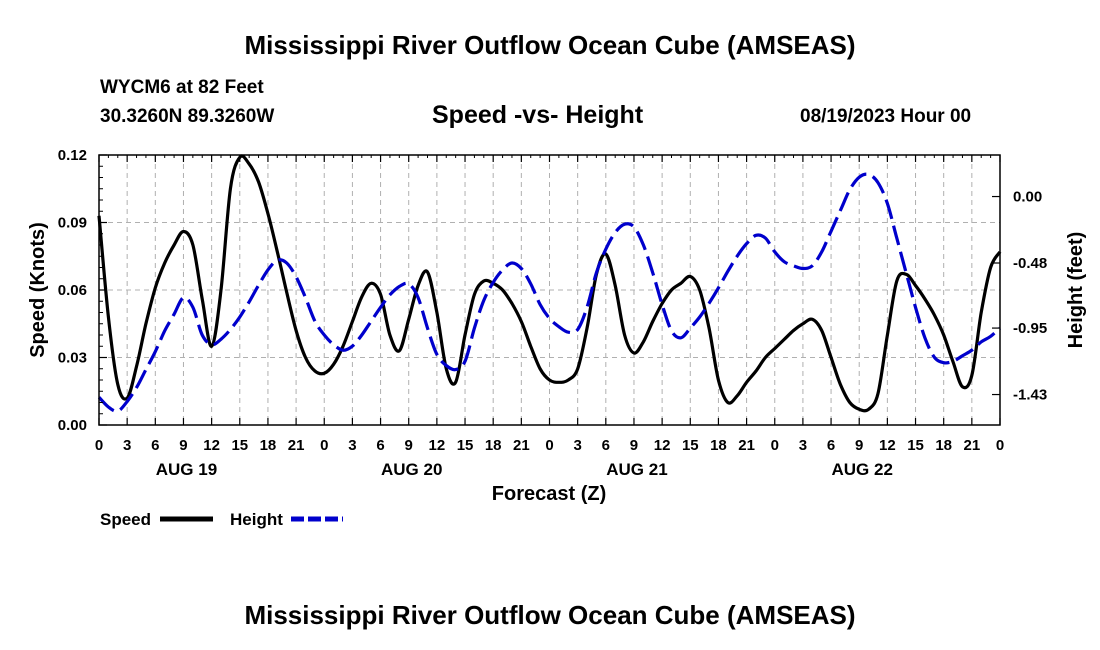  What do you see at coordinates (862, 469) in the screenshot?
I see `x-day-label: AUG 22` at bounding box center [862, 469].